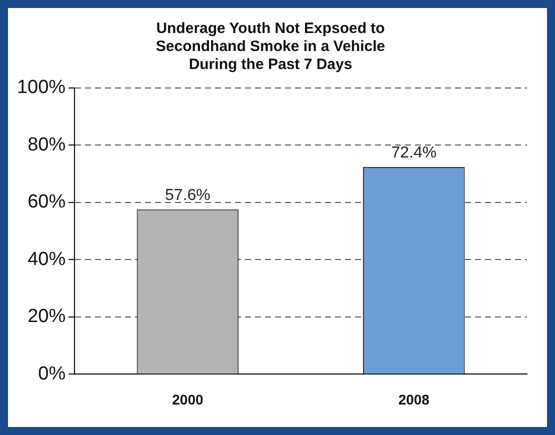  I want to click on y-tick-label: 100%, so click(41, 87).